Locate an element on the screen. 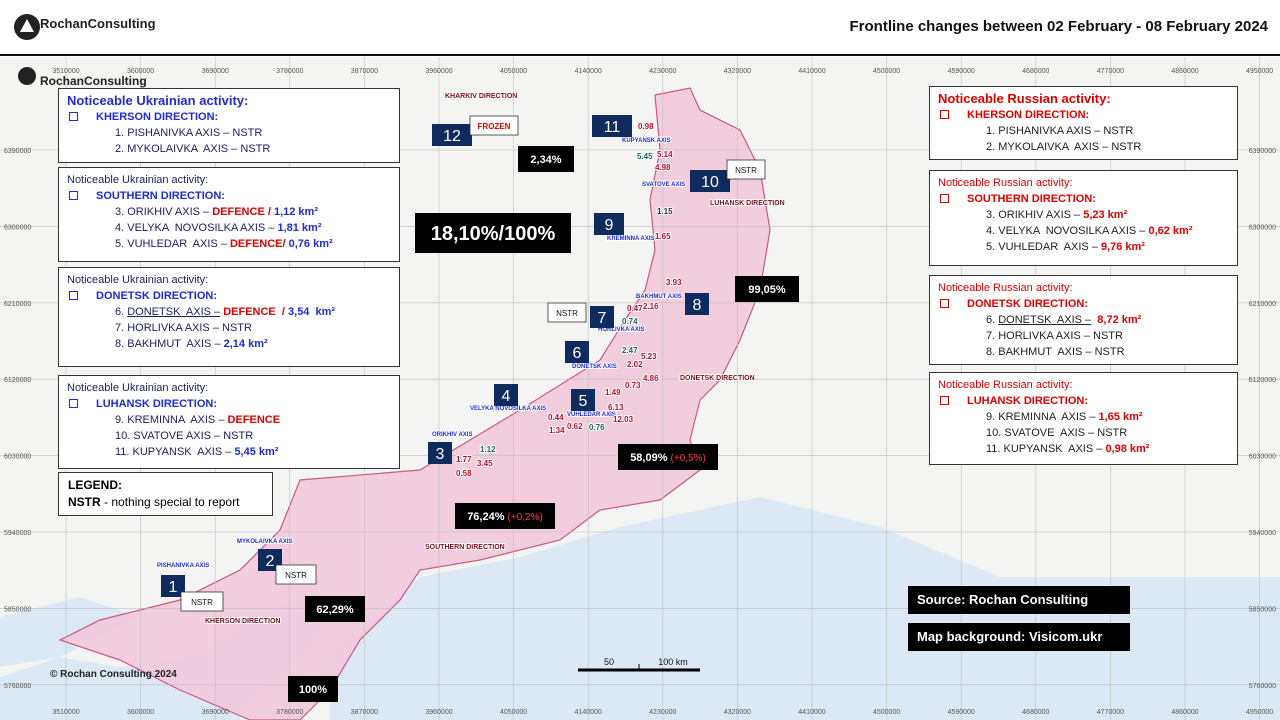  place-label: DONETSK AXIS is located at coordinates (594, 367).